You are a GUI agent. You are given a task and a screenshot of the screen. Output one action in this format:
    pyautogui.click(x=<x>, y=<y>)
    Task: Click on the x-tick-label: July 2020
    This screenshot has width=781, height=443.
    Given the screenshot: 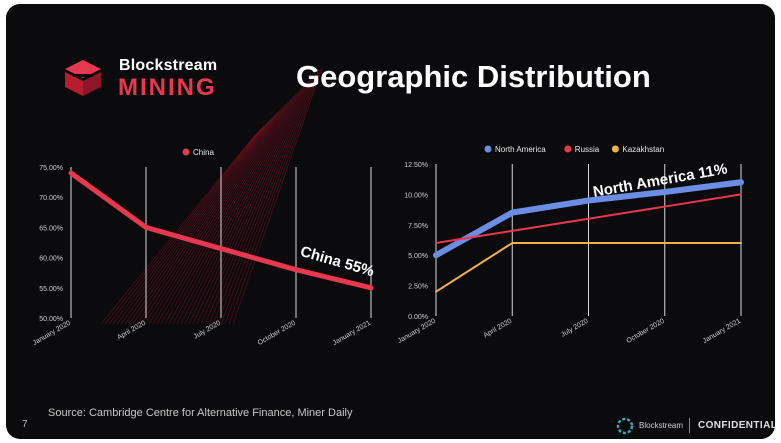 What is the action you would take?
    pyautogui.click(x=575, y=328)
    